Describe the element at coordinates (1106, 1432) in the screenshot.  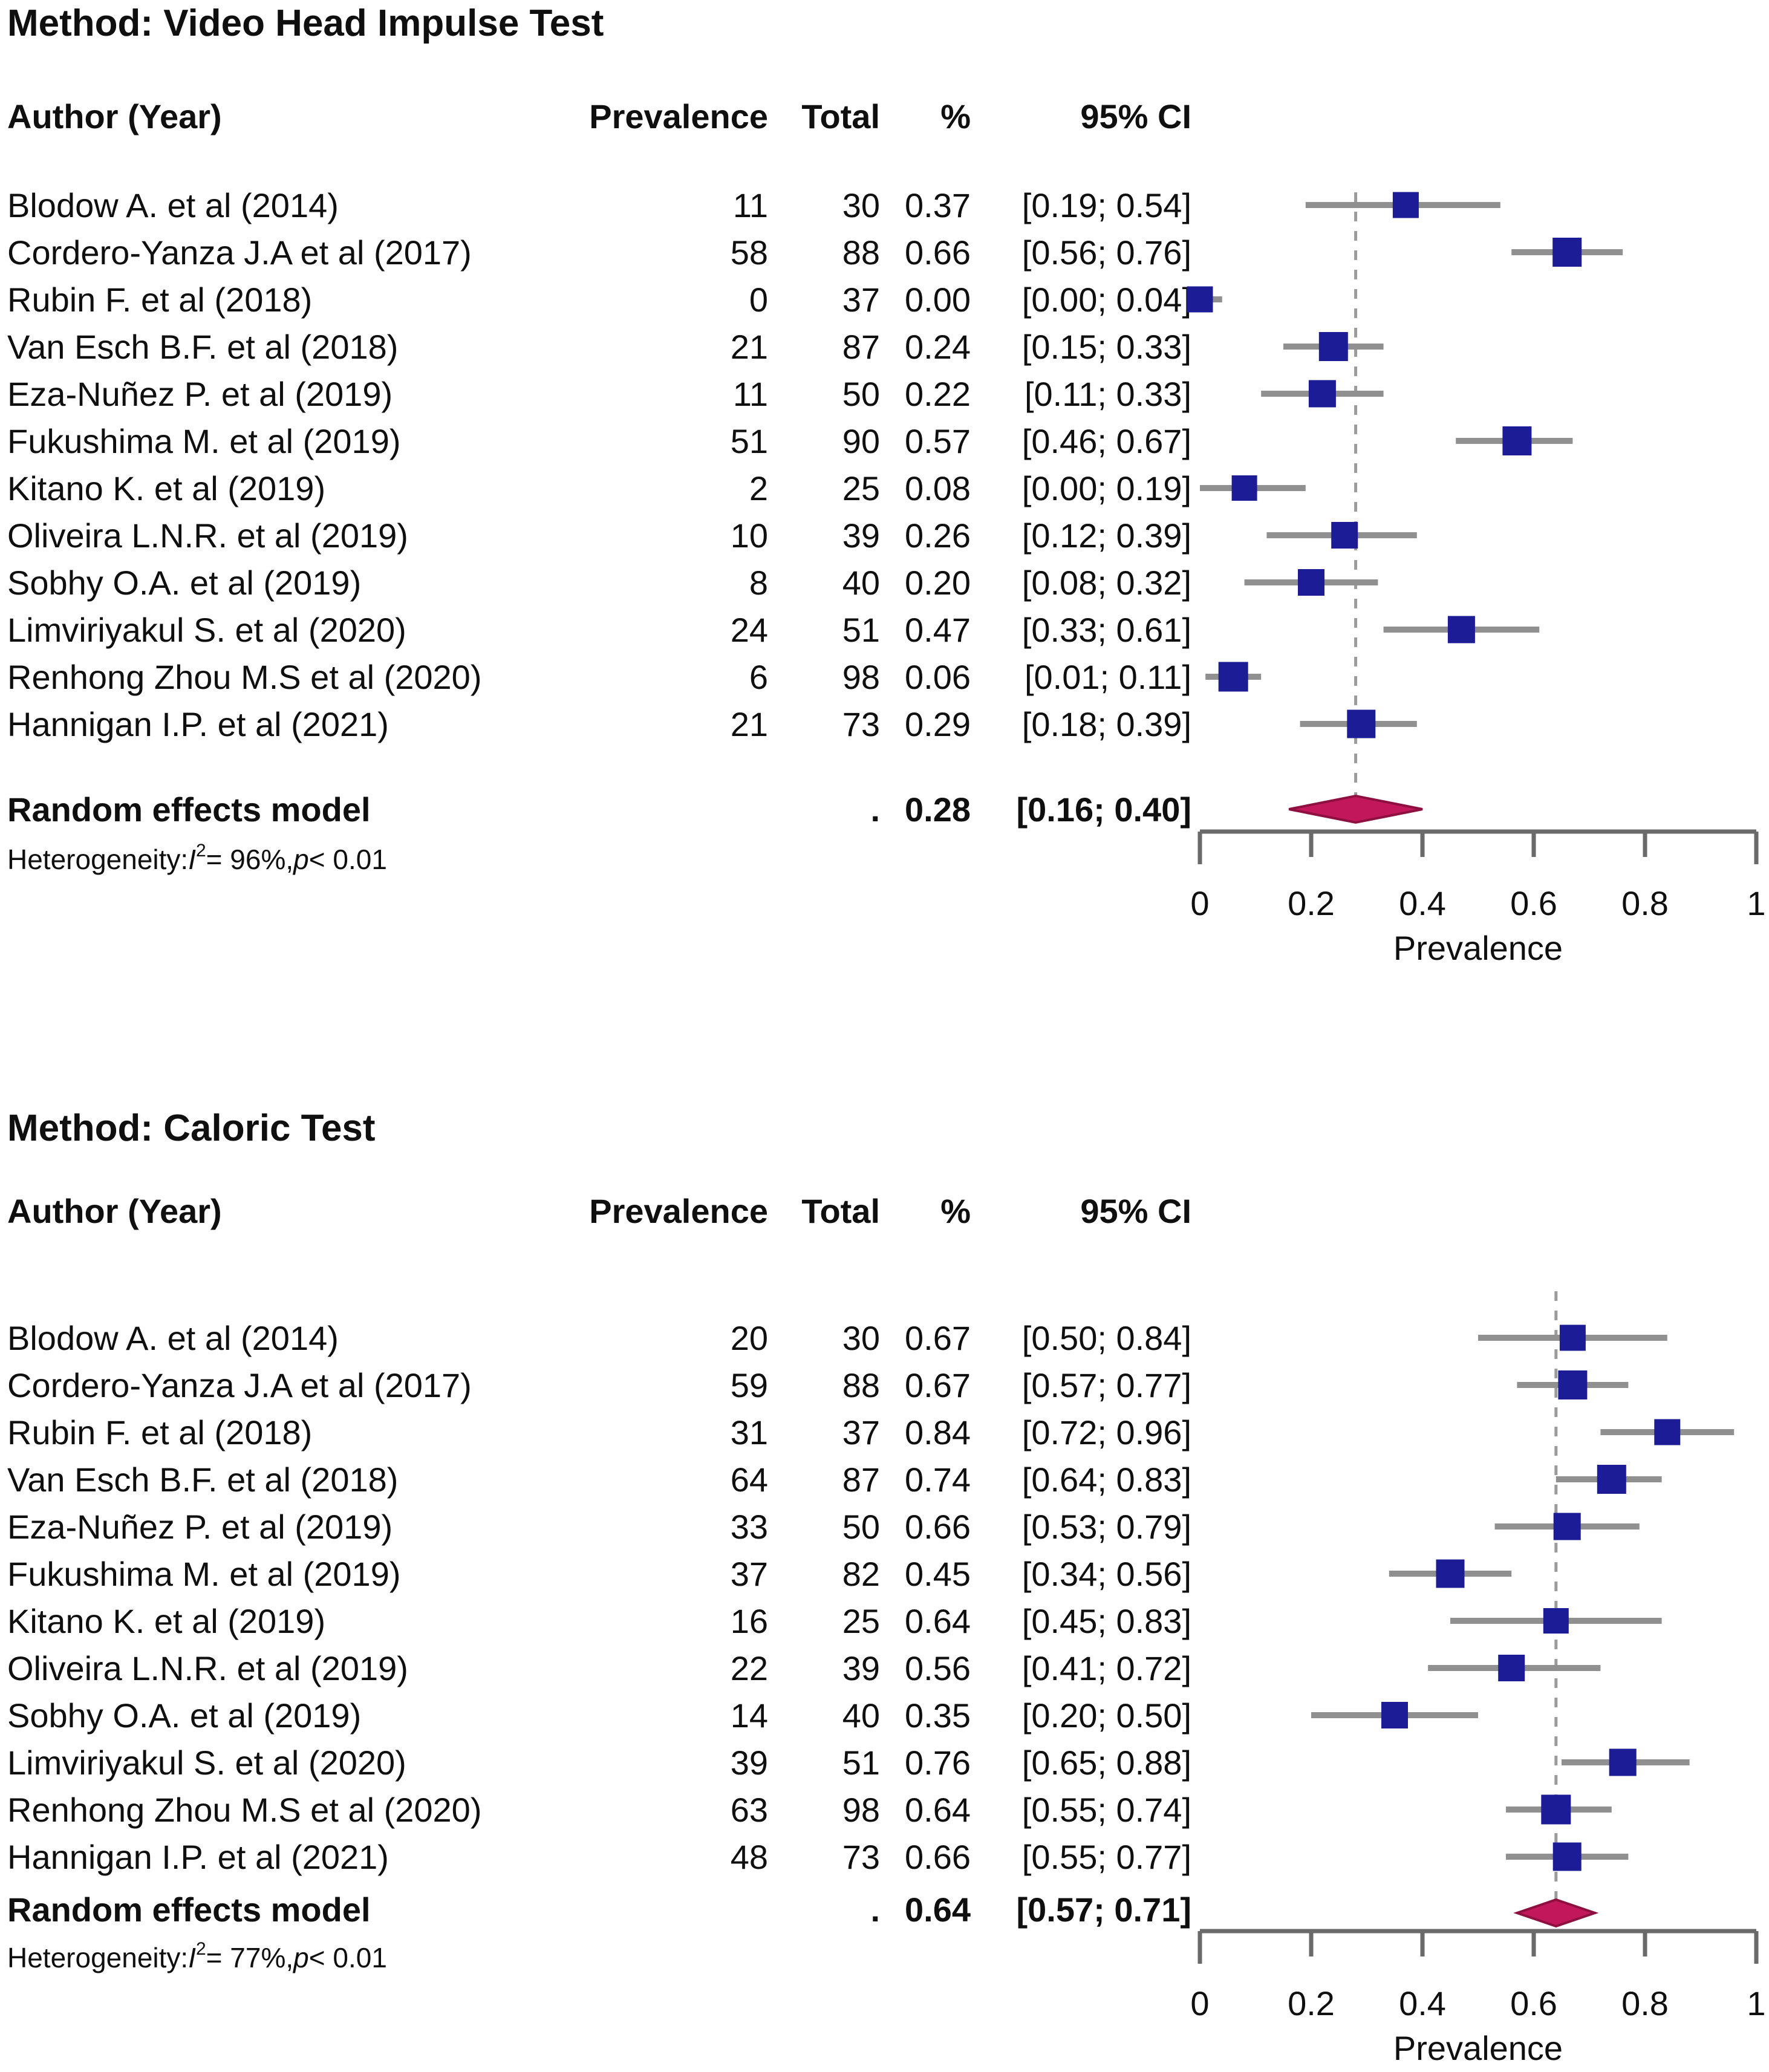
I see `study-ci: [0.72; 0.96]` at that location.